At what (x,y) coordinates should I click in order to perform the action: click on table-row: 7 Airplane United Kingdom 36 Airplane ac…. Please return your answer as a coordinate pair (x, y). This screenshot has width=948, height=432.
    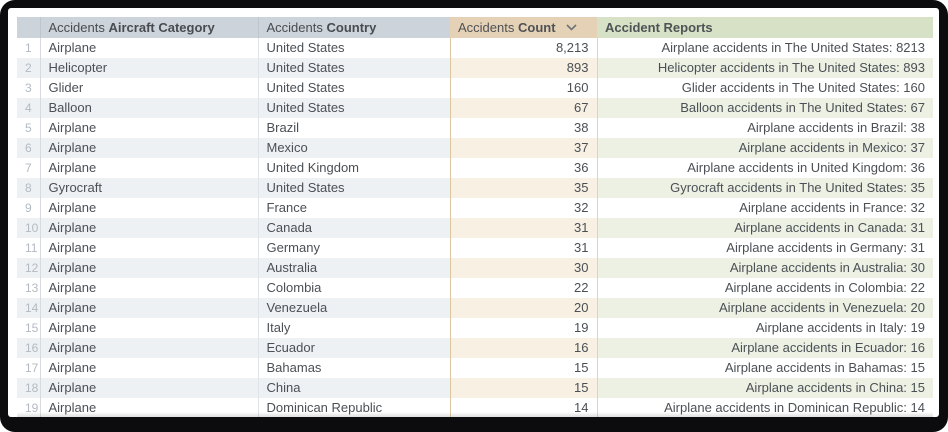
    Looking at the image, I should click on (475, 168).